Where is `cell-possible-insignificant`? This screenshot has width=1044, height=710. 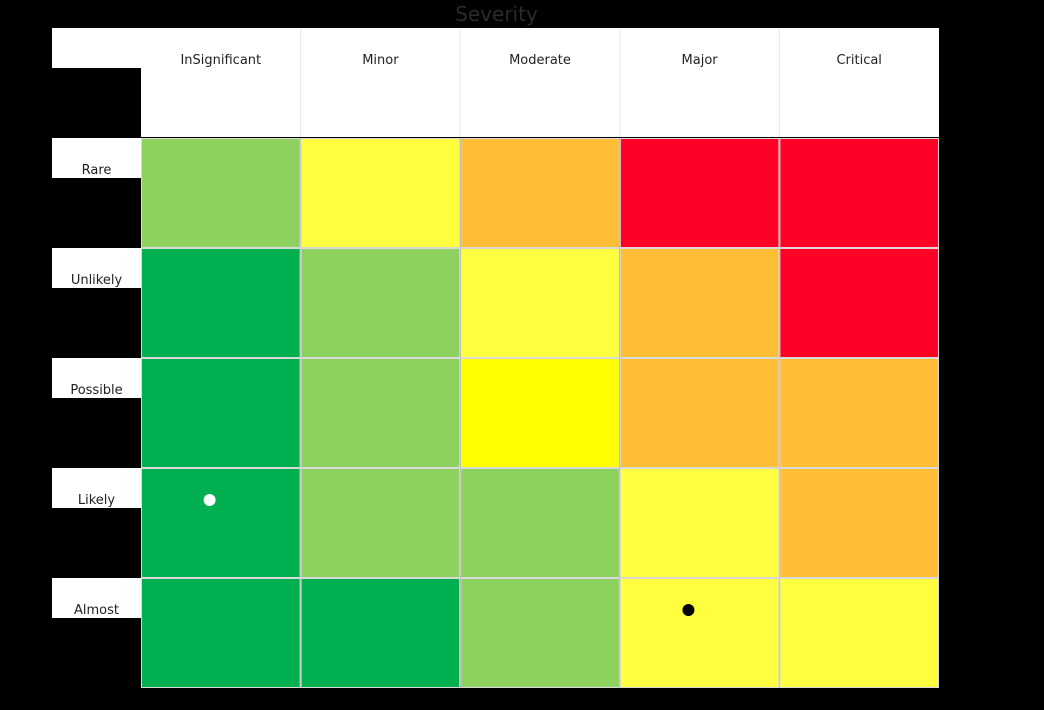 cell-possible-insignificant is located at coordinates (221, 413).